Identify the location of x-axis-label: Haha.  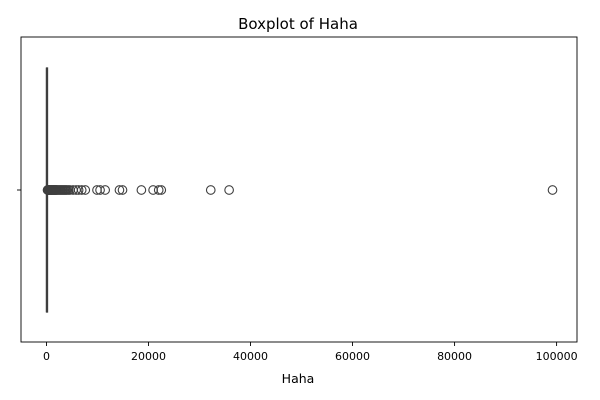
(298, 378).